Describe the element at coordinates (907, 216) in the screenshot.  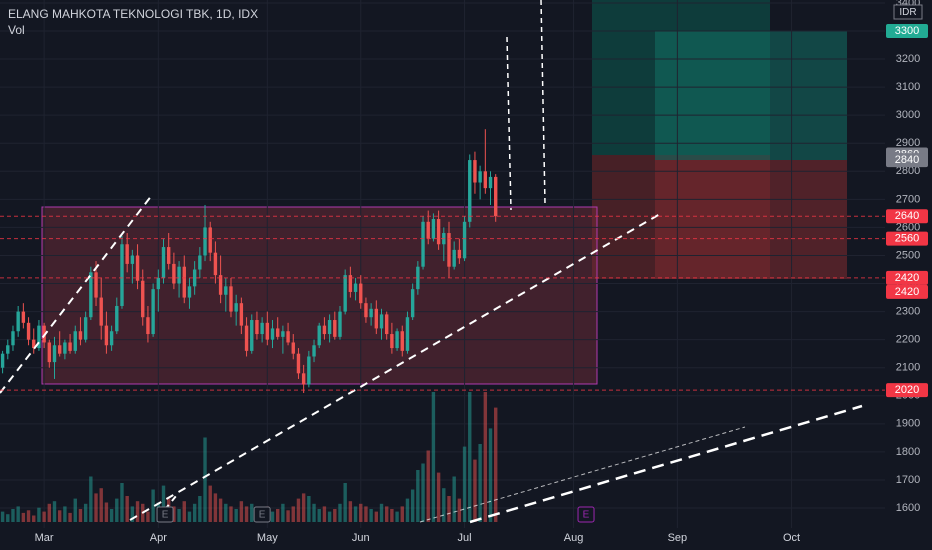
I see `price-tag-label: 2640` at that location.